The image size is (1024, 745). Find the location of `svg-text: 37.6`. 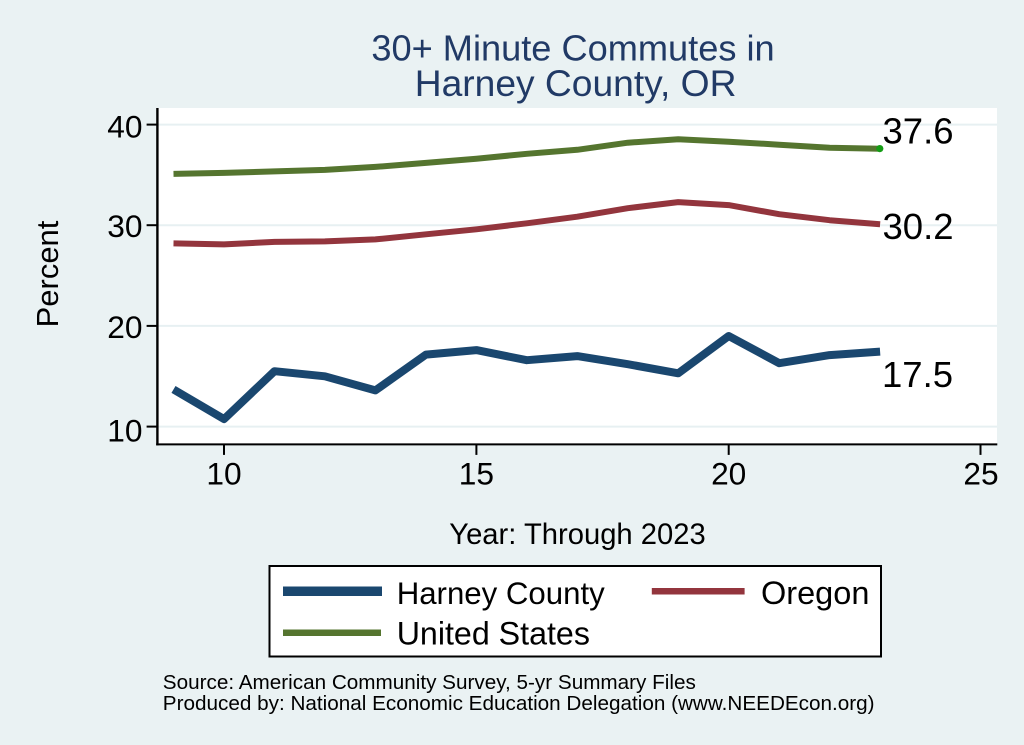

svg-text: 37.6 is located at coordinates (918, 131).